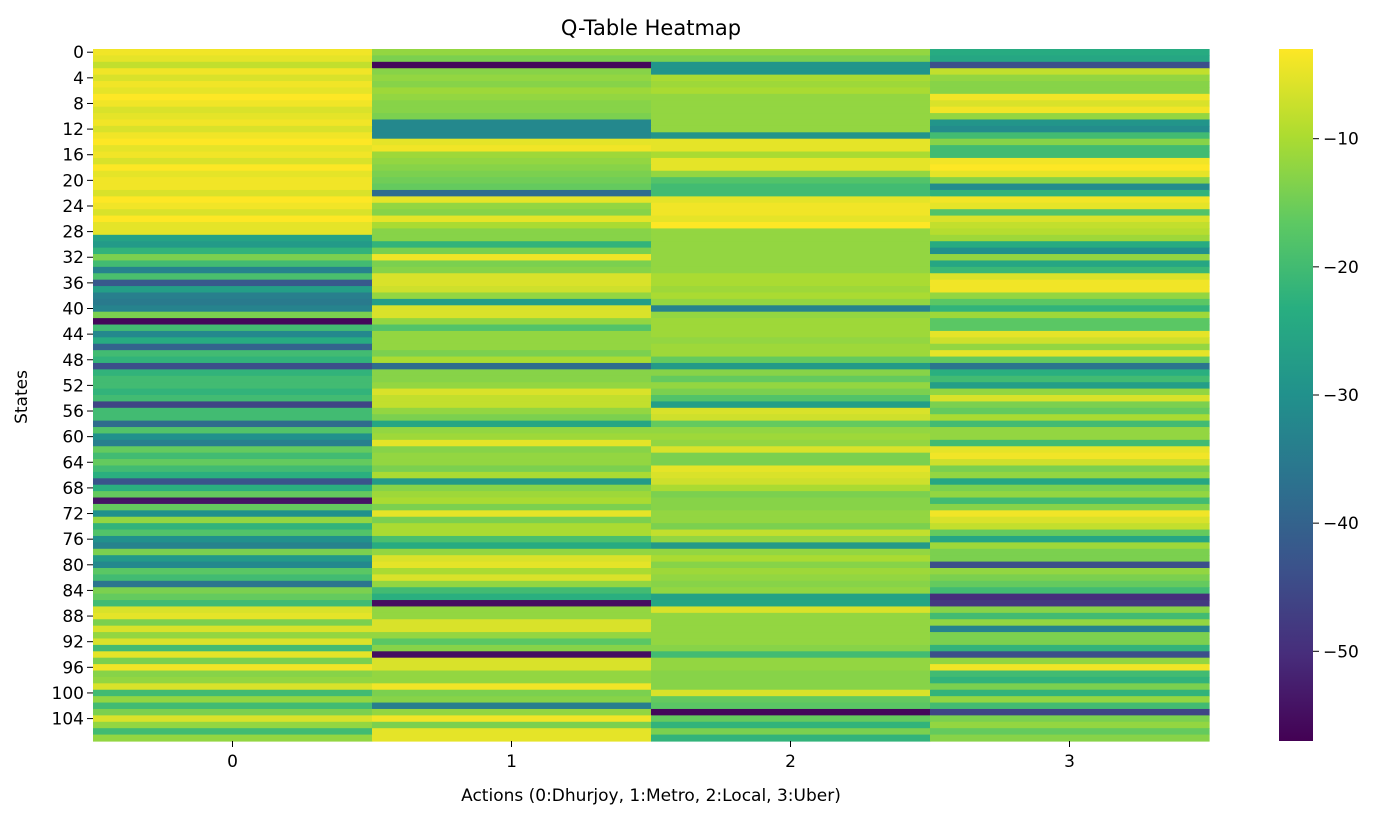  I want to click on colorbar-ticks: −10 −20 −30 −40 −50, so click(1336, 396).